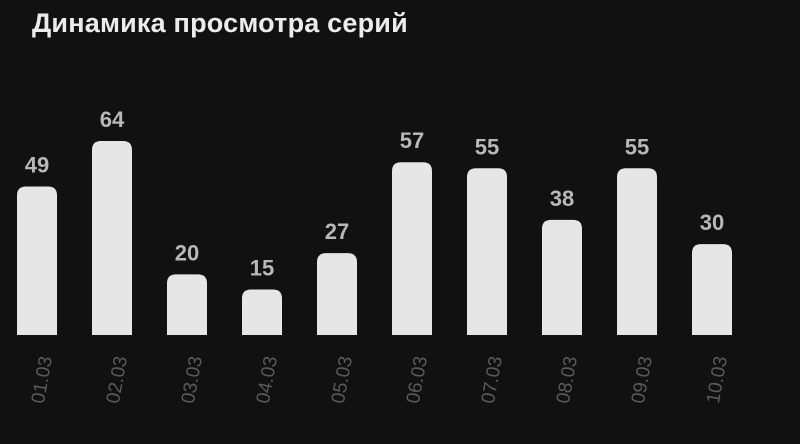 Image resolution: width=800 pixels, height=444 pixels. I want to click on value-label-07.03: 55, so click(487, 146).